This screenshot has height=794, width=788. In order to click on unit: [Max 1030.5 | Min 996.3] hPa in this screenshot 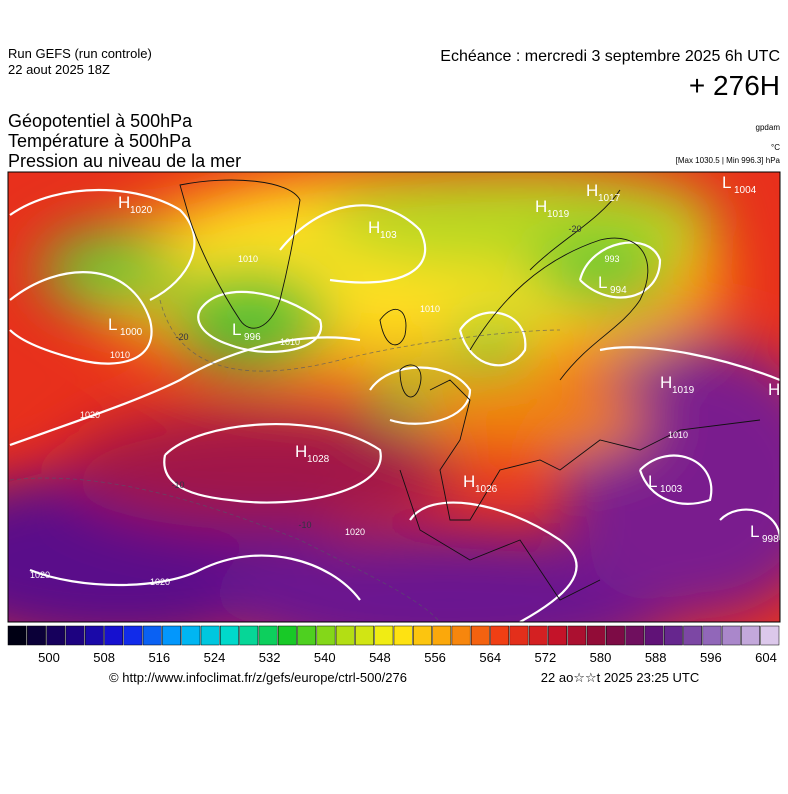, I will do `click(728, 160)`.